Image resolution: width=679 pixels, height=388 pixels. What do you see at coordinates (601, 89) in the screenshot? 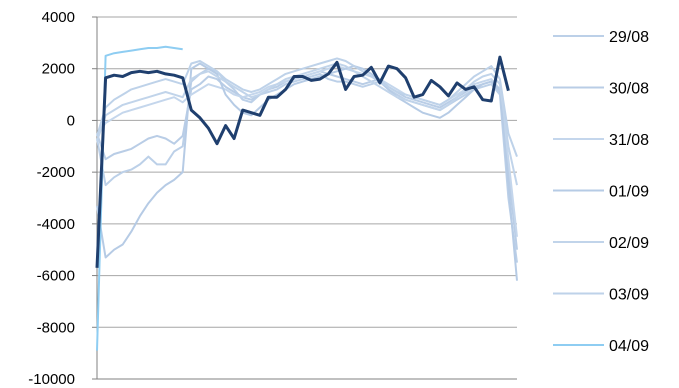
I see `legend-item: 30/08` at bounding box center [601, 89].